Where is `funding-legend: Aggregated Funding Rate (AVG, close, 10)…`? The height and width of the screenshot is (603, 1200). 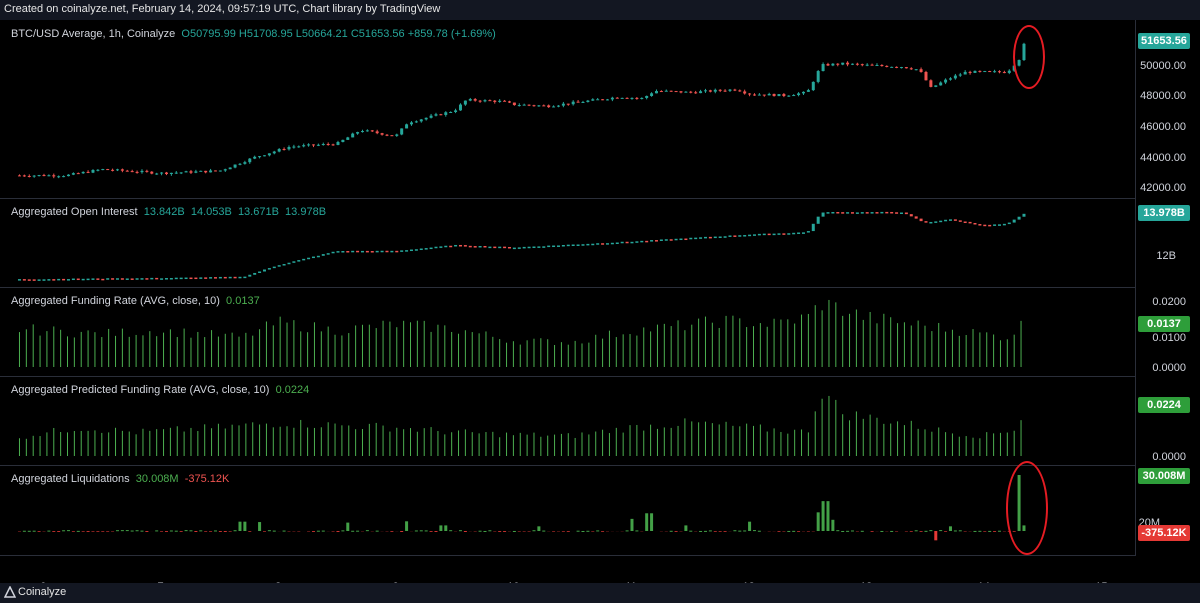
funding-legend: Aggregated Funding Rate (AVG, close, 10)… is located at coordinates (135, 301).